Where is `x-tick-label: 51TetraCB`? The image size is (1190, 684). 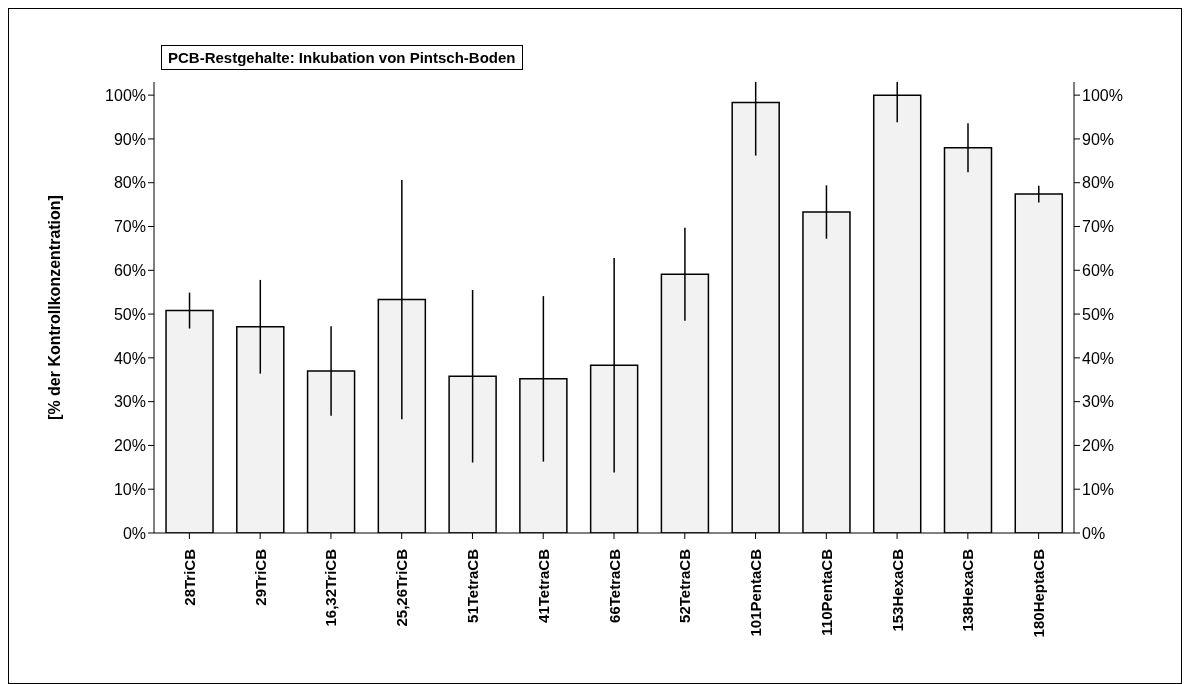
x-tick-label: 51TetraCB is located at coordinates (472, 585).